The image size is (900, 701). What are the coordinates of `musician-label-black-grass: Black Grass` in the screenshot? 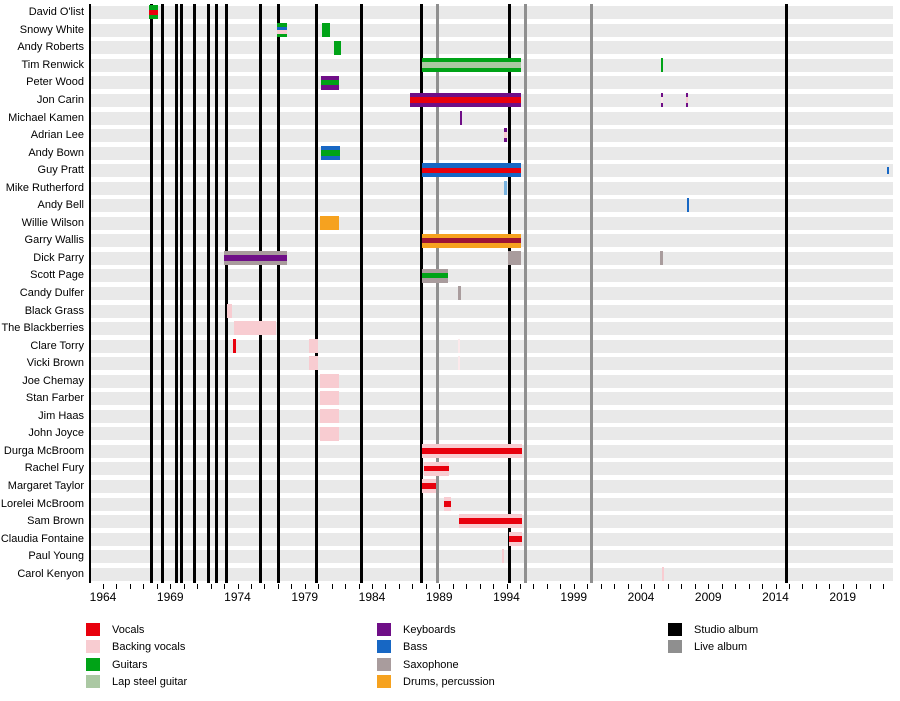 It's located at (54, 310).